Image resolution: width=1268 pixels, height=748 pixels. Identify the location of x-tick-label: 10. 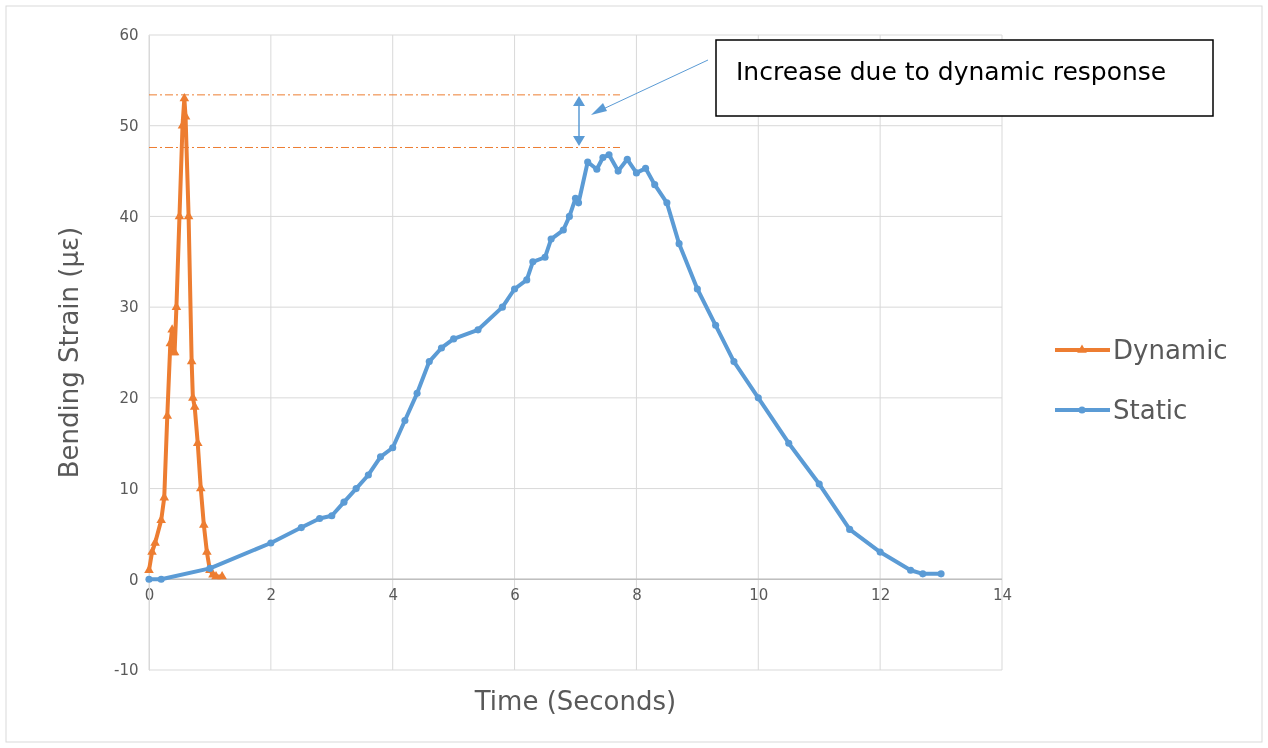
(759, 595).